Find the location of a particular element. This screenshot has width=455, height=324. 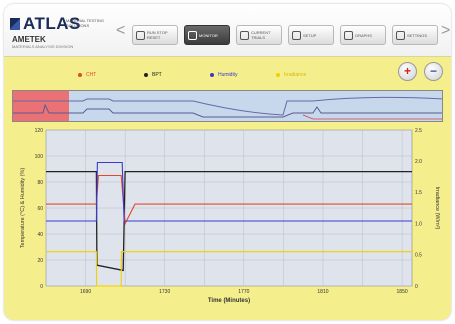

y-tick-label: 40 is located at coordinates (40, 235).